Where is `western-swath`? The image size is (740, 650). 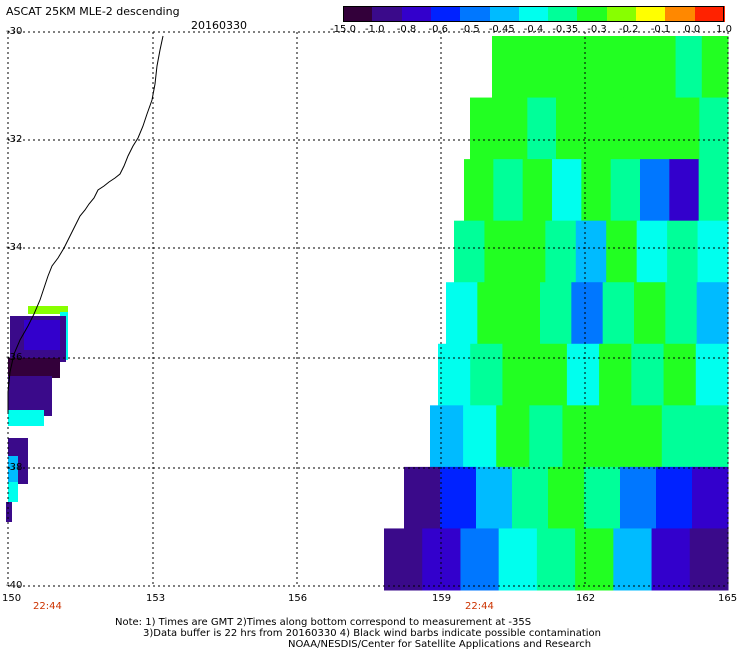 western-swath is located at coordinates (37, 414).